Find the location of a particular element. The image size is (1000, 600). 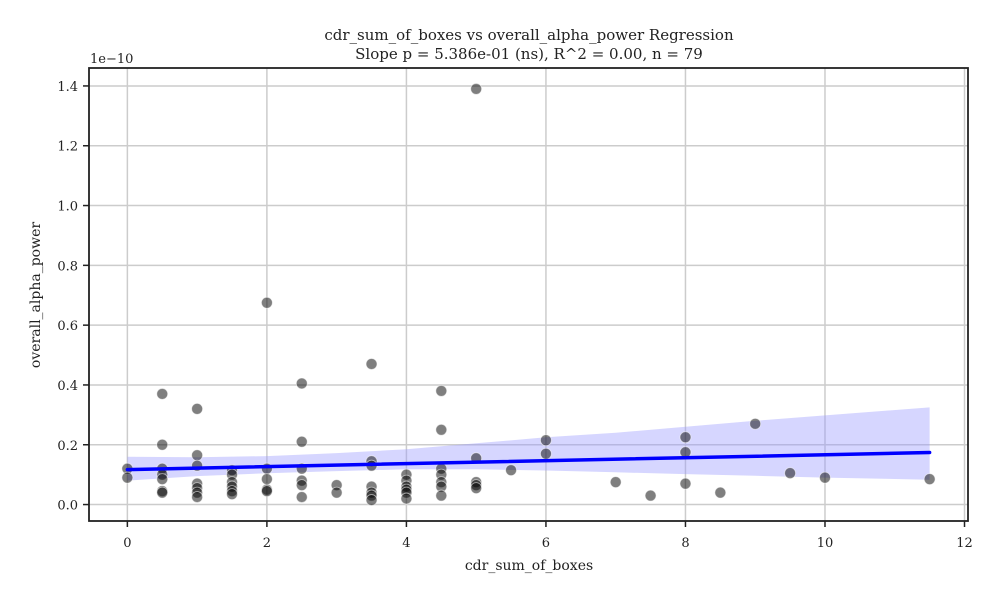

x-tick-label: 12 is located at coordinates (964, 543).